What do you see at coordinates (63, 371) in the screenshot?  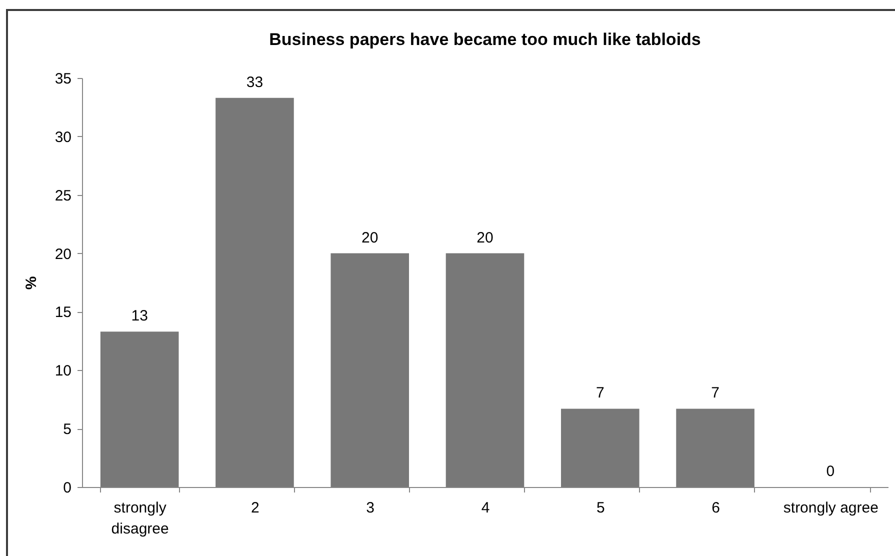 I see `y-tick-label: 10` at bounding box center [63, 371].